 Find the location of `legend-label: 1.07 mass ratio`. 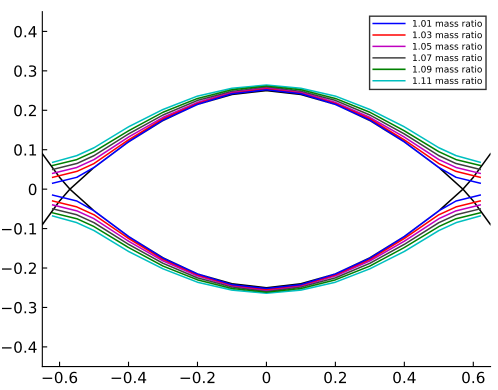

legend-label: 1.07 mass ratio is located at coordinates (447, 58).